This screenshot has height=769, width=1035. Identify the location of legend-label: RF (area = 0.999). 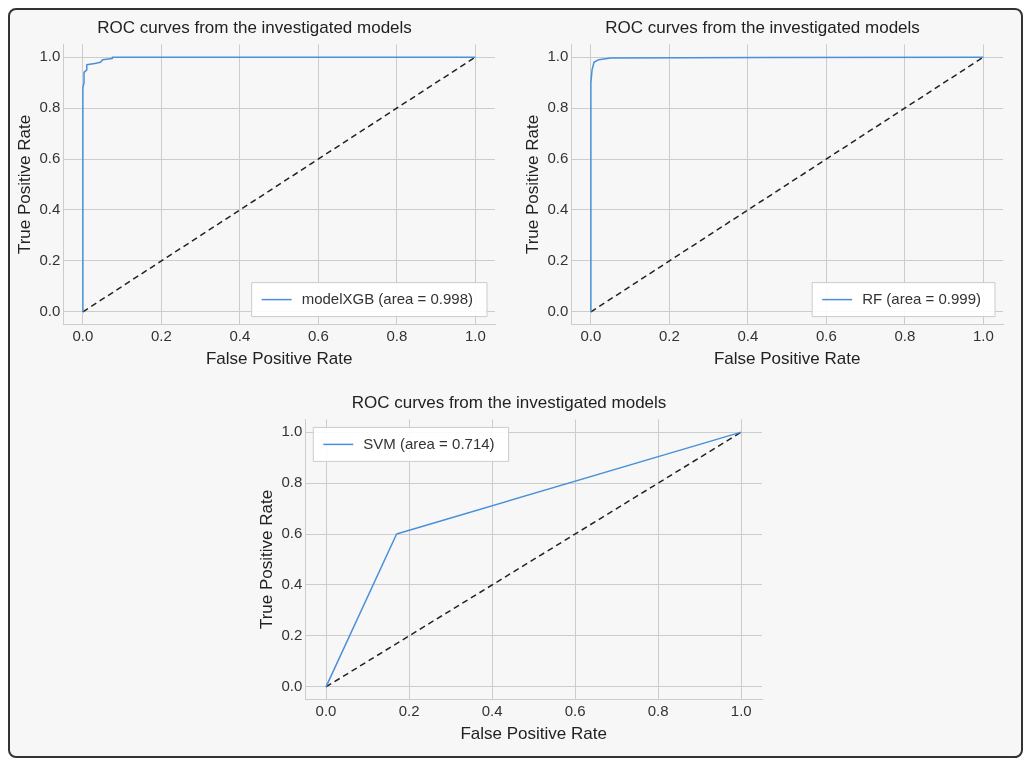
(922, 298).